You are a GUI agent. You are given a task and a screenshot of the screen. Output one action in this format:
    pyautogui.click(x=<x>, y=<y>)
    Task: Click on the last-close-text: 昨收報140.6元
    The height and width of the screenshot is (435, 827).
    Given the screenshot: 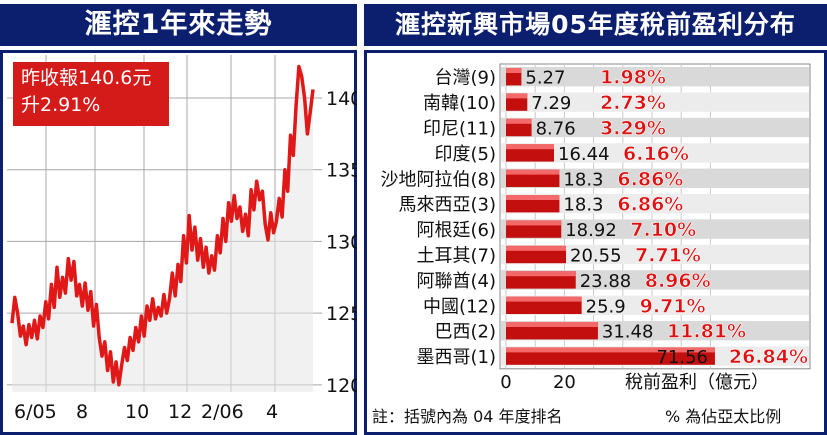 What is the action you would take?
    pyautogui.click(x=86, y=78)
    